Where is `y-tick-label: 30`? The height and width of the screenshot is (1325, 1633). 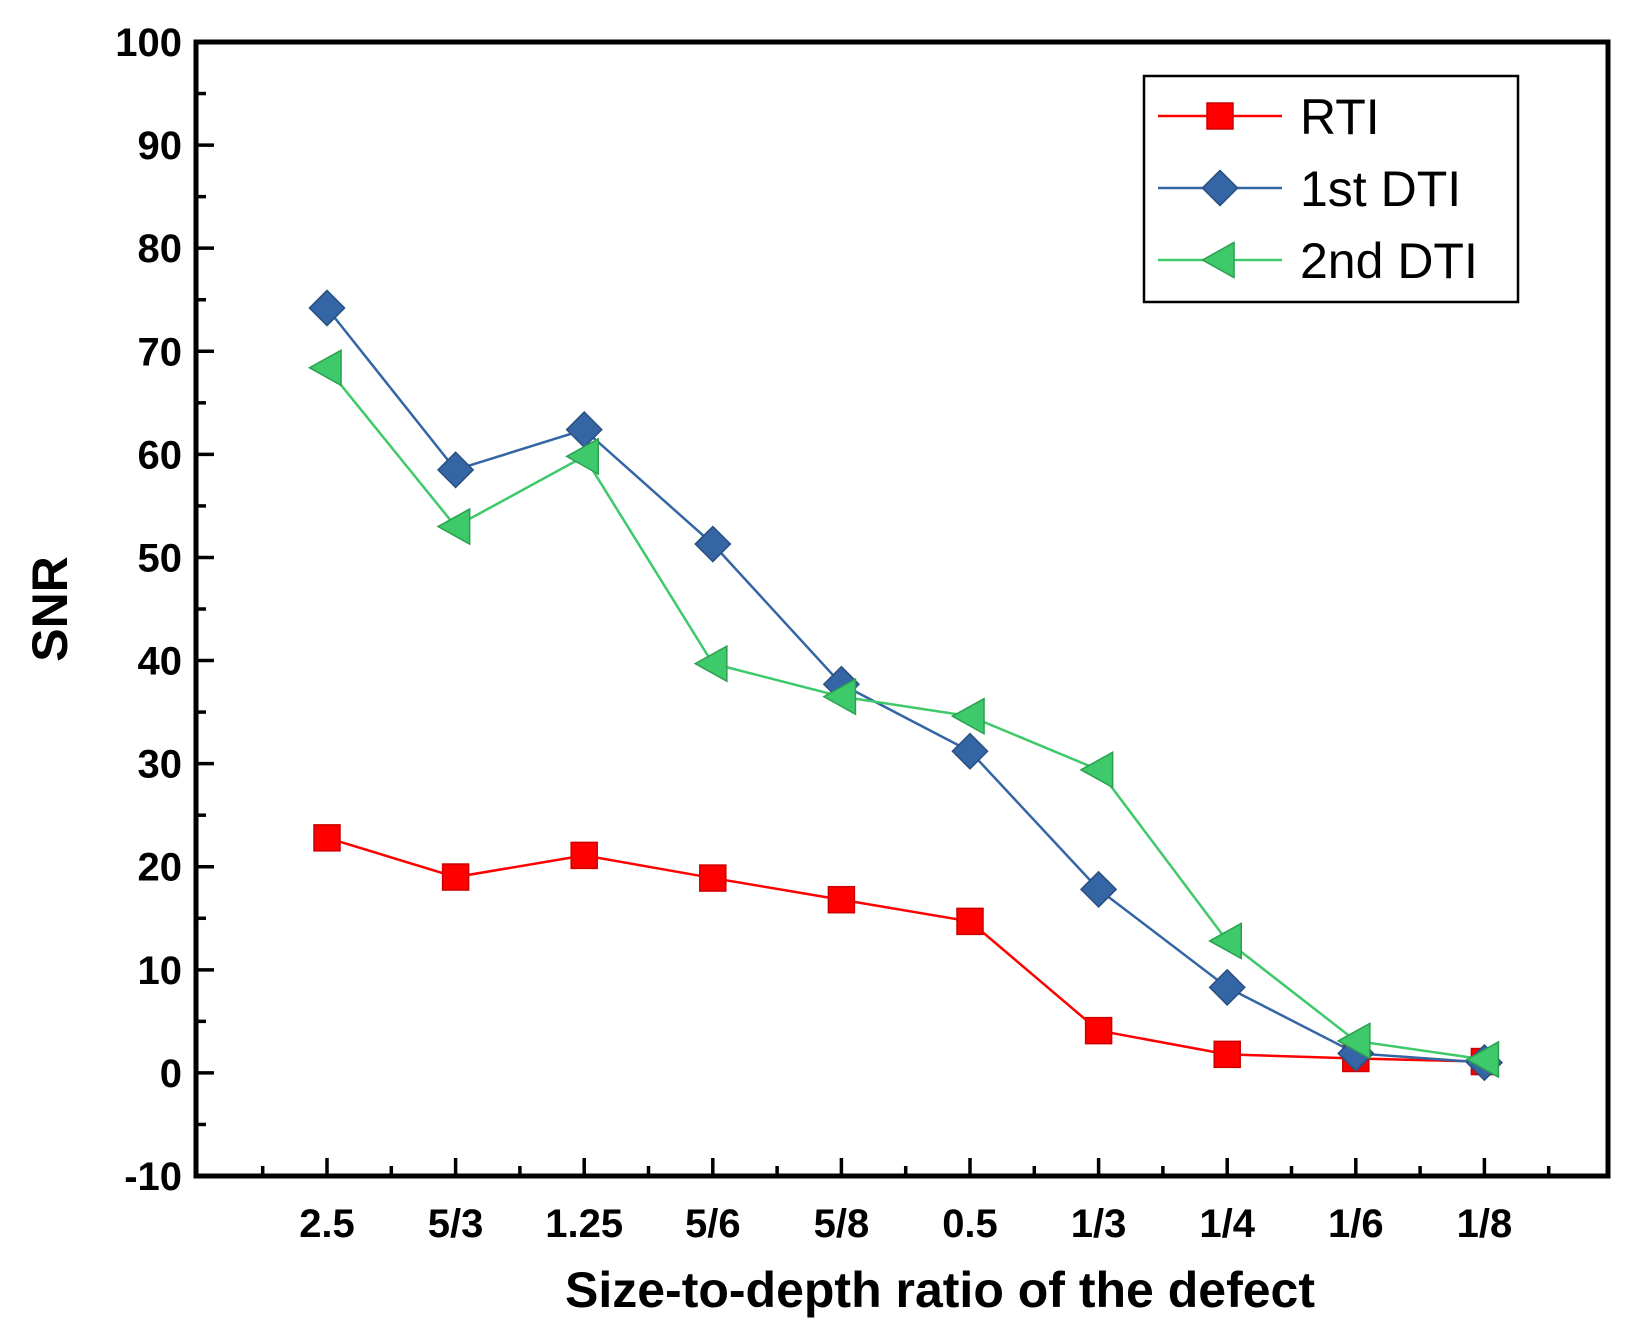
y-tick-label: 30 is located at coordinates (160, 765).